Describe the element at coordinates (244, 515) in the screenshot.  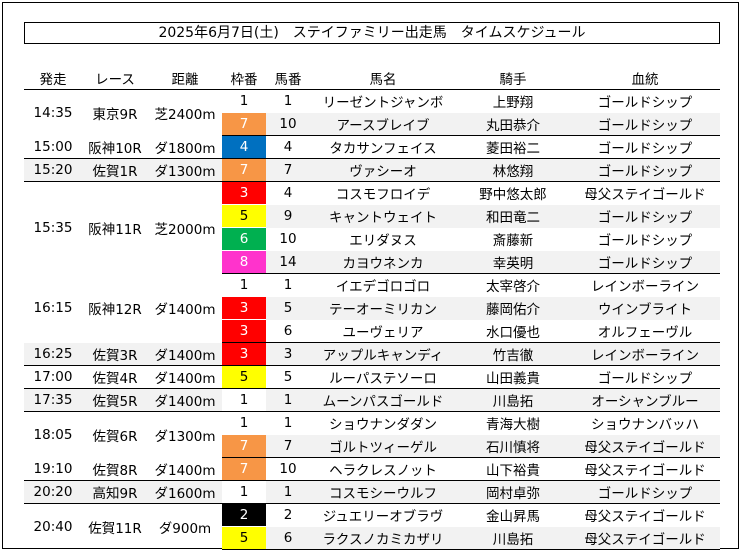
I see `gate-number: 2` at that location.